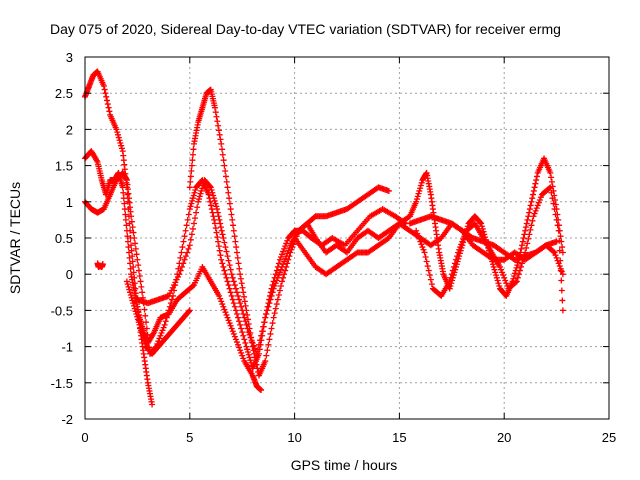 Image resolution: width=640 pixels, height=480 pixels. What do you see at coordinates (67, 419) in the screenshot?
I see `y-tick-label: -2` at bounding box center [67, 419].